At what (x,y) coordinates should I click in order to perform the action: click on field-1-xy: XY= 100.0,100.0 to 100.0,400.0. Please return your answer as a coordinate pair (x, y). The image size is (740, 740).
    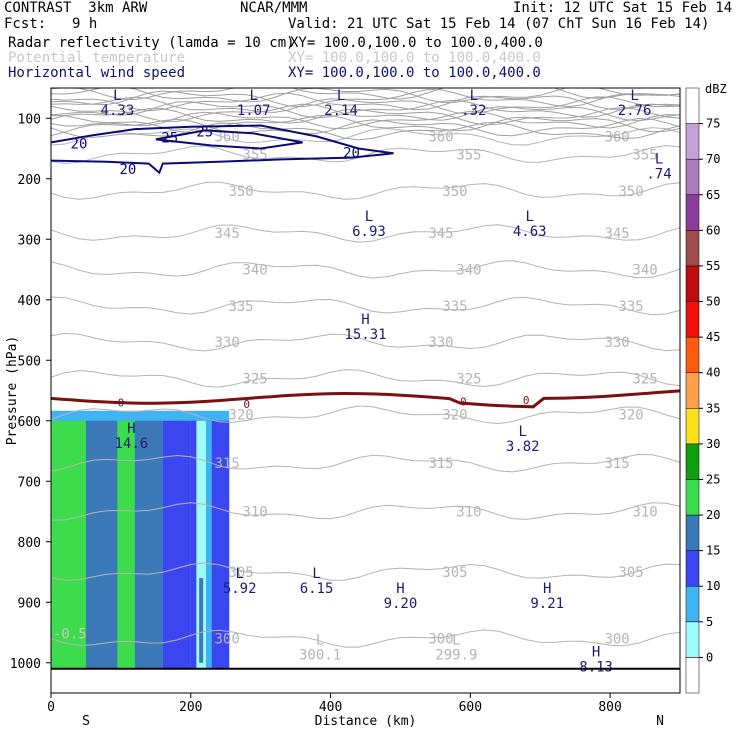
    Looking at the image, I should click on (416, 43).